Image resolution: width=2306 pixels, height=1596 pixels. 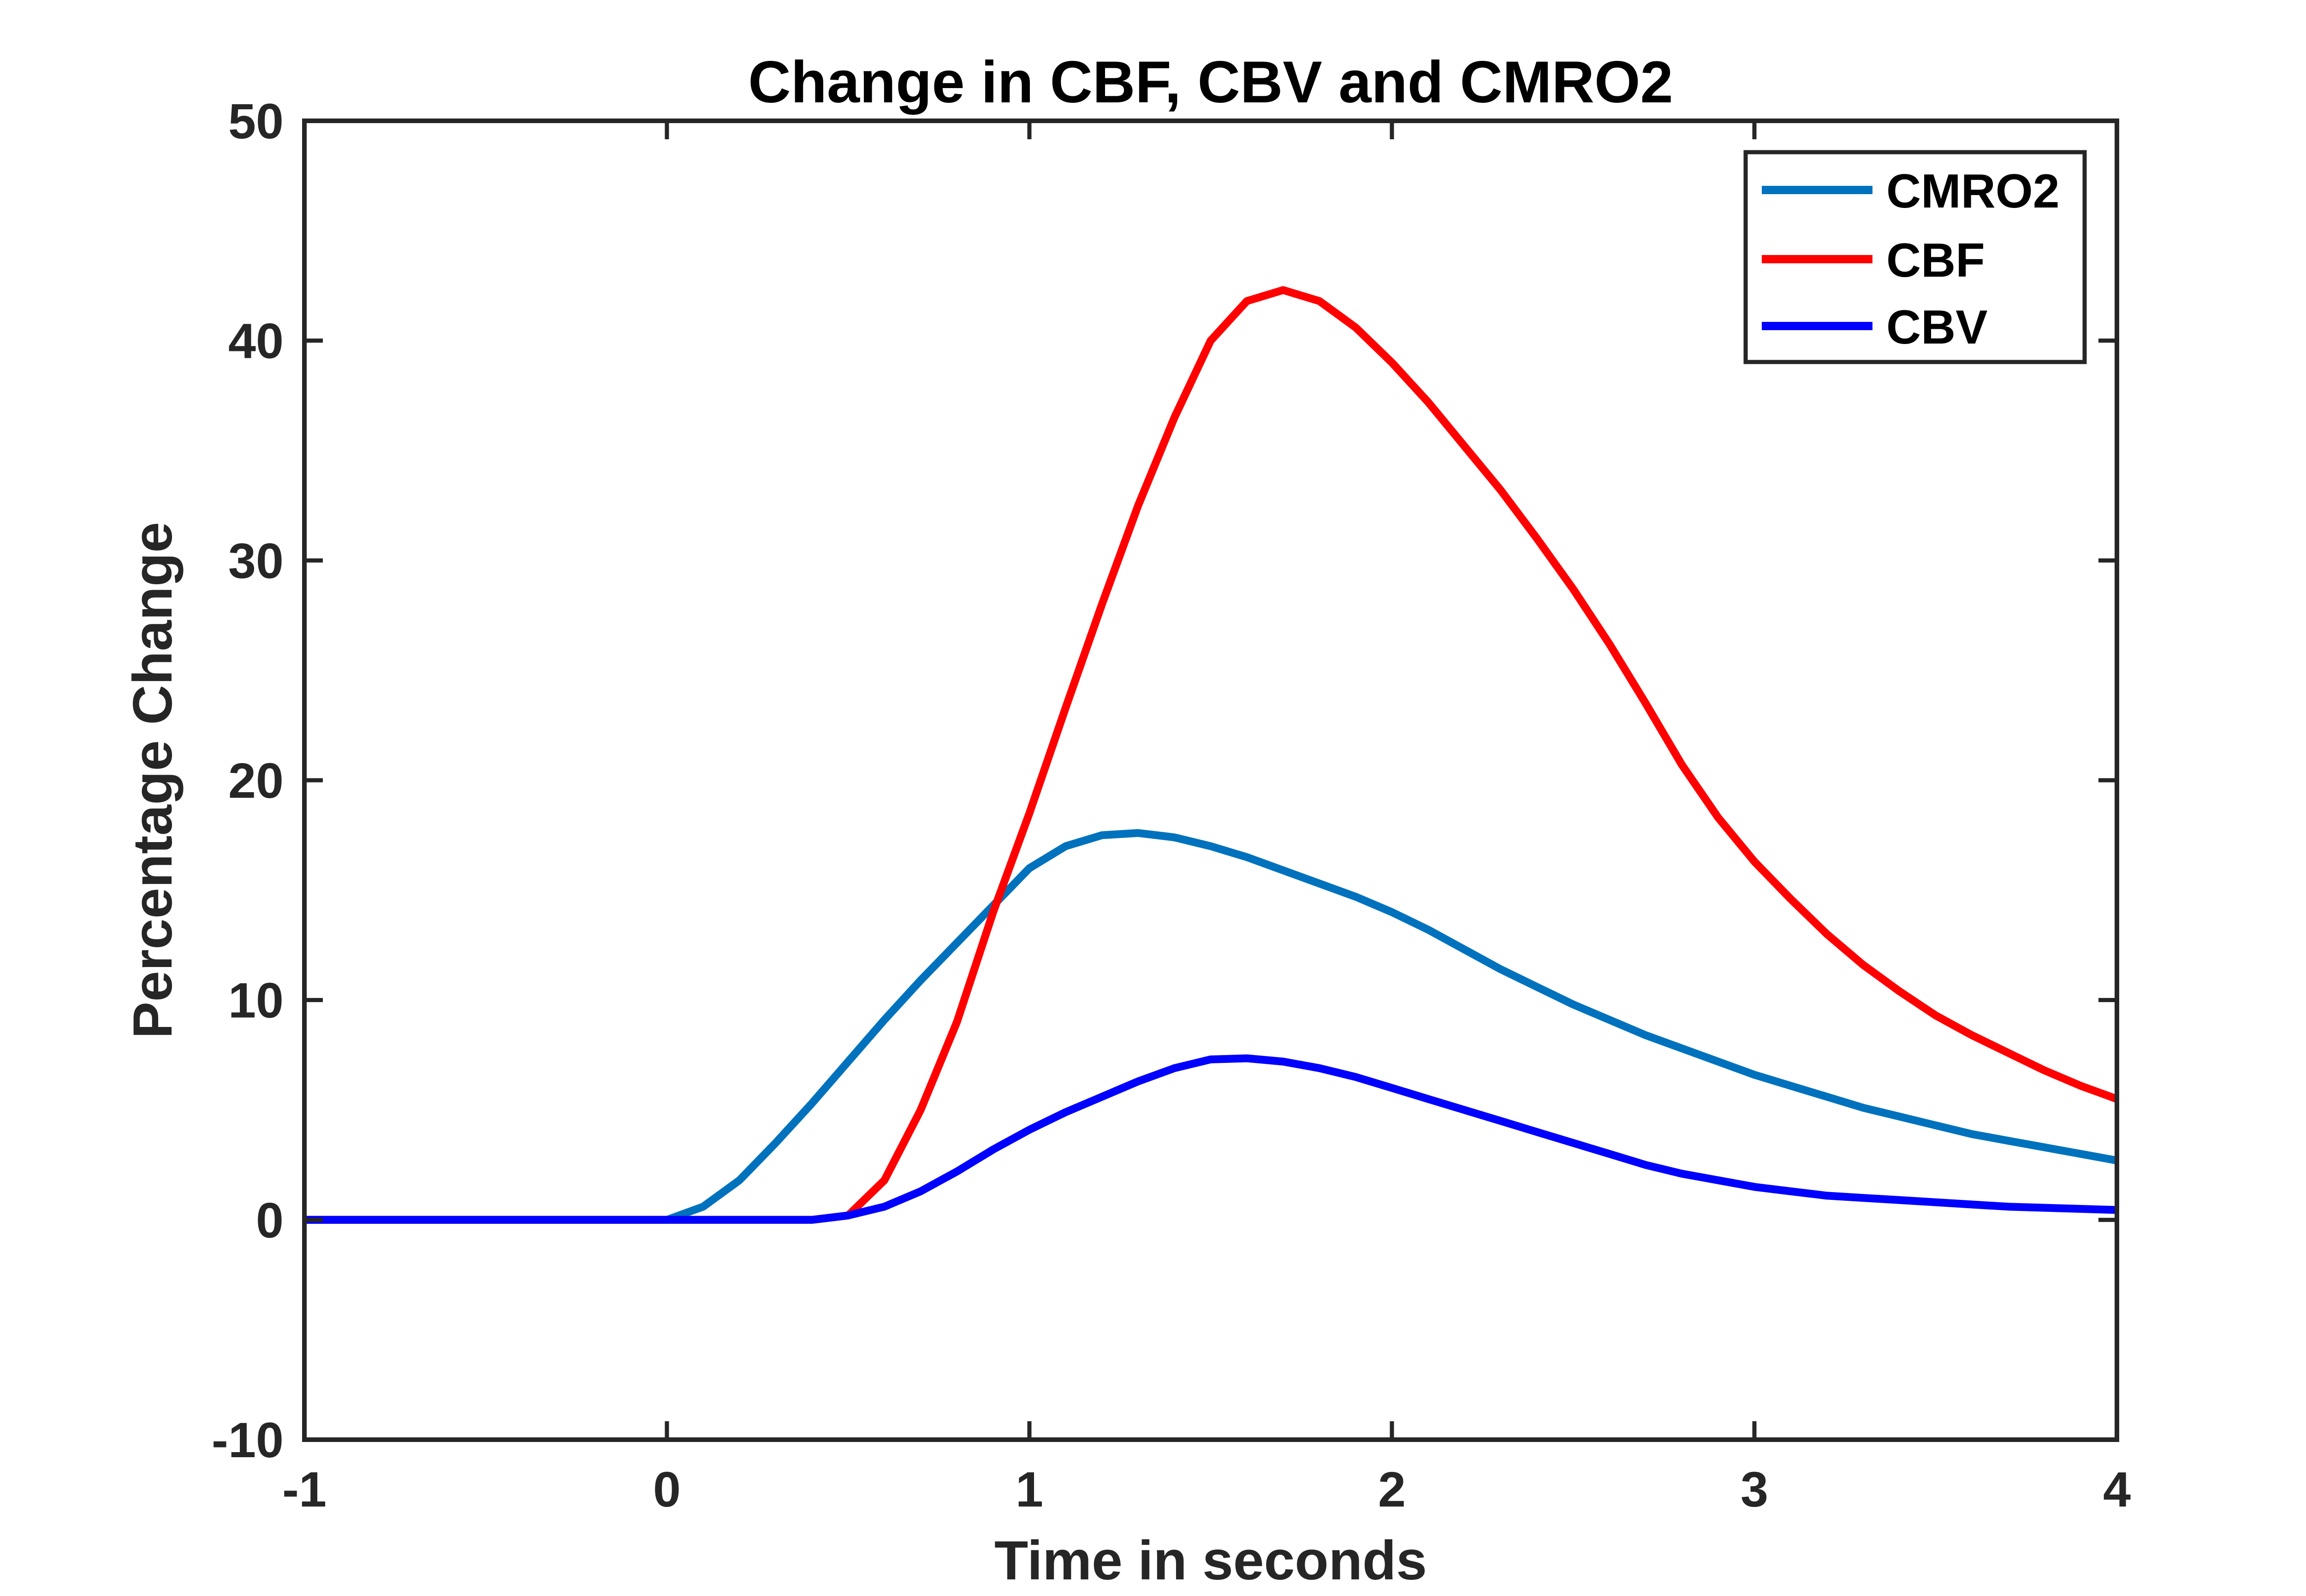 I want to click on x-tick-label: 1, so click(x=1029, y=1489).